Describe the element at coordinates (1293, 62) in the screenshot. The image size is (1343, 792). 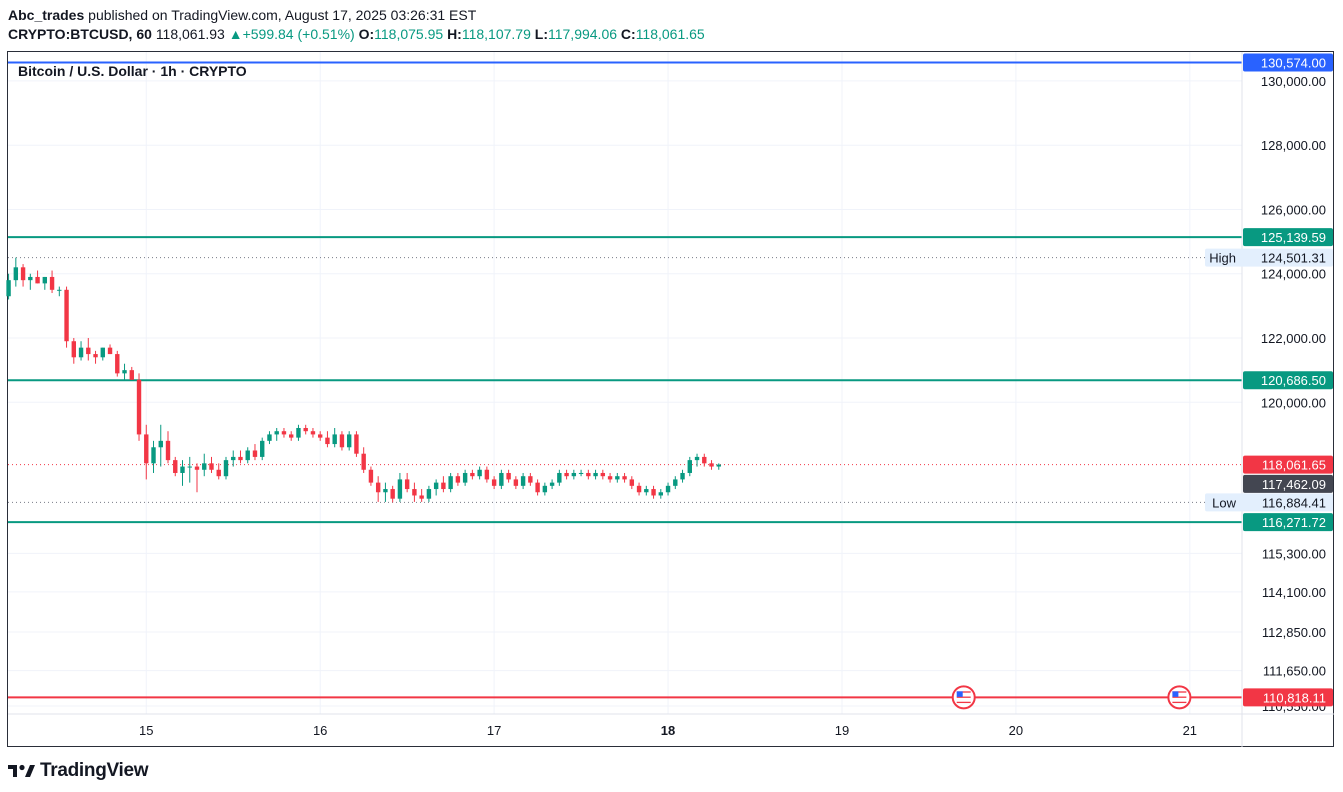
I see `level-price-label: 130,574.00` at that location.